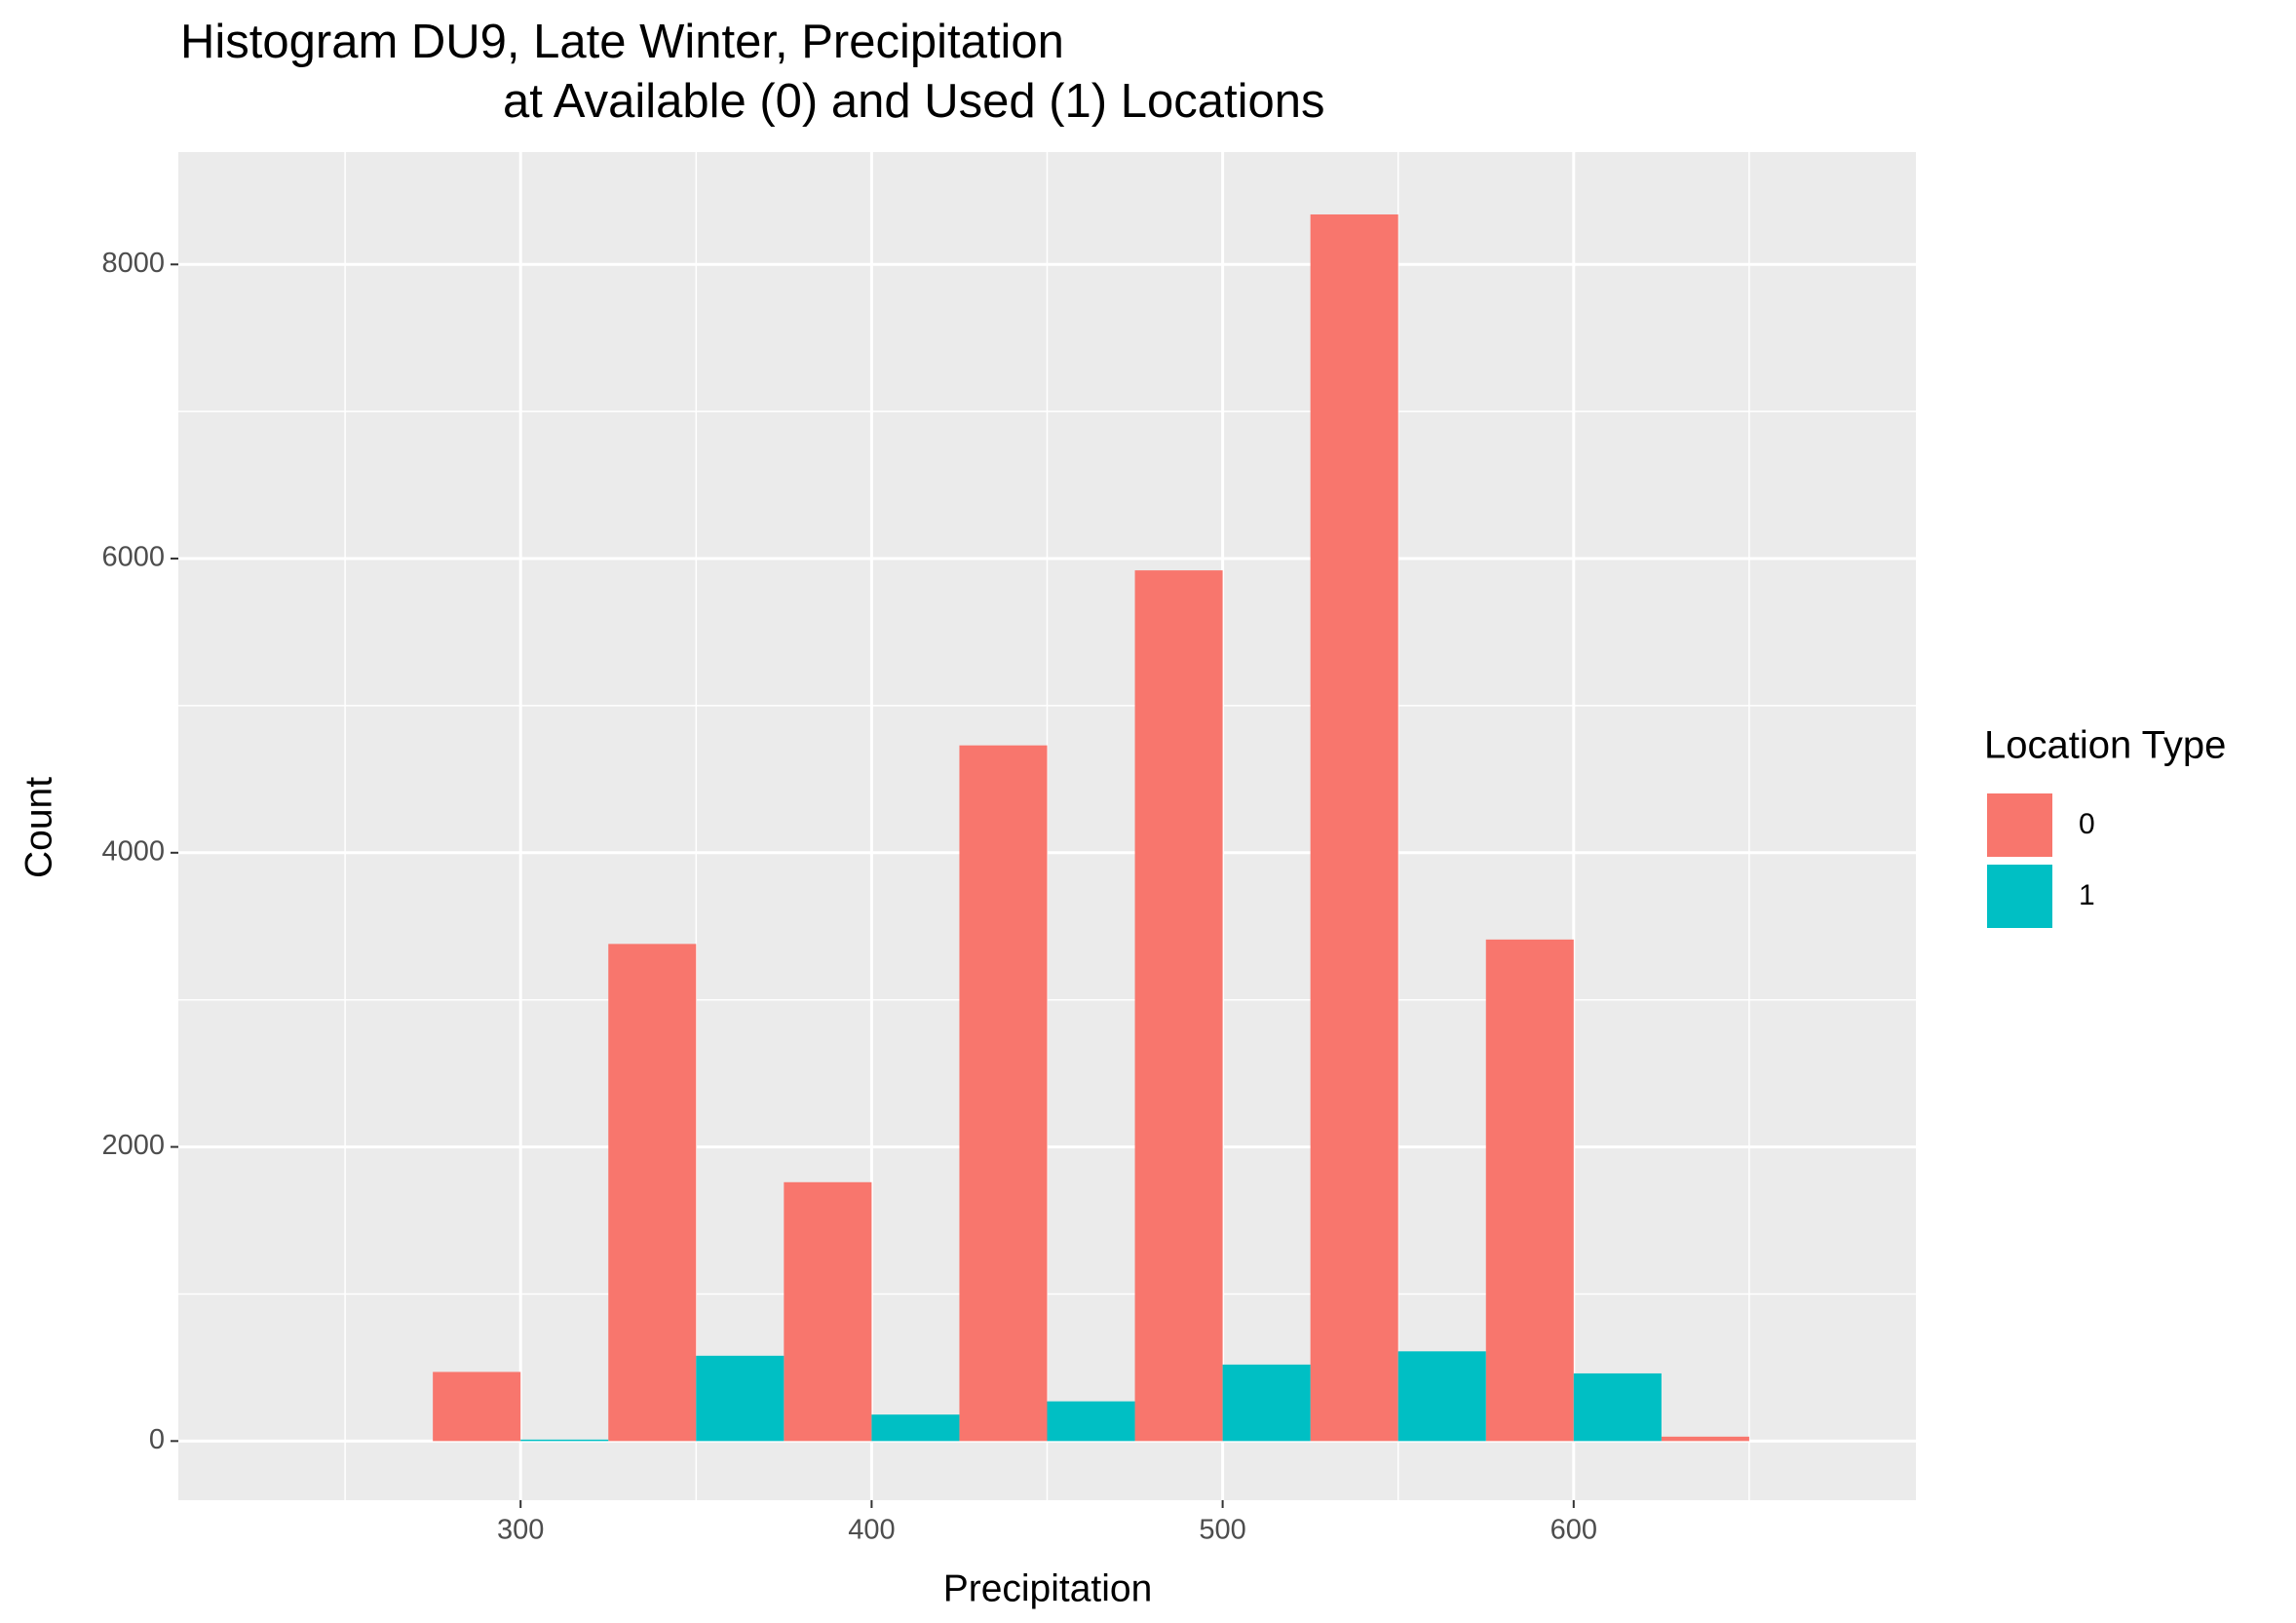 The width and height of the screenshot is (2296, 1623). Describe the element at coordinates (133, 557) in the screenshot. I see `y-tick-label: 6000` at that location.